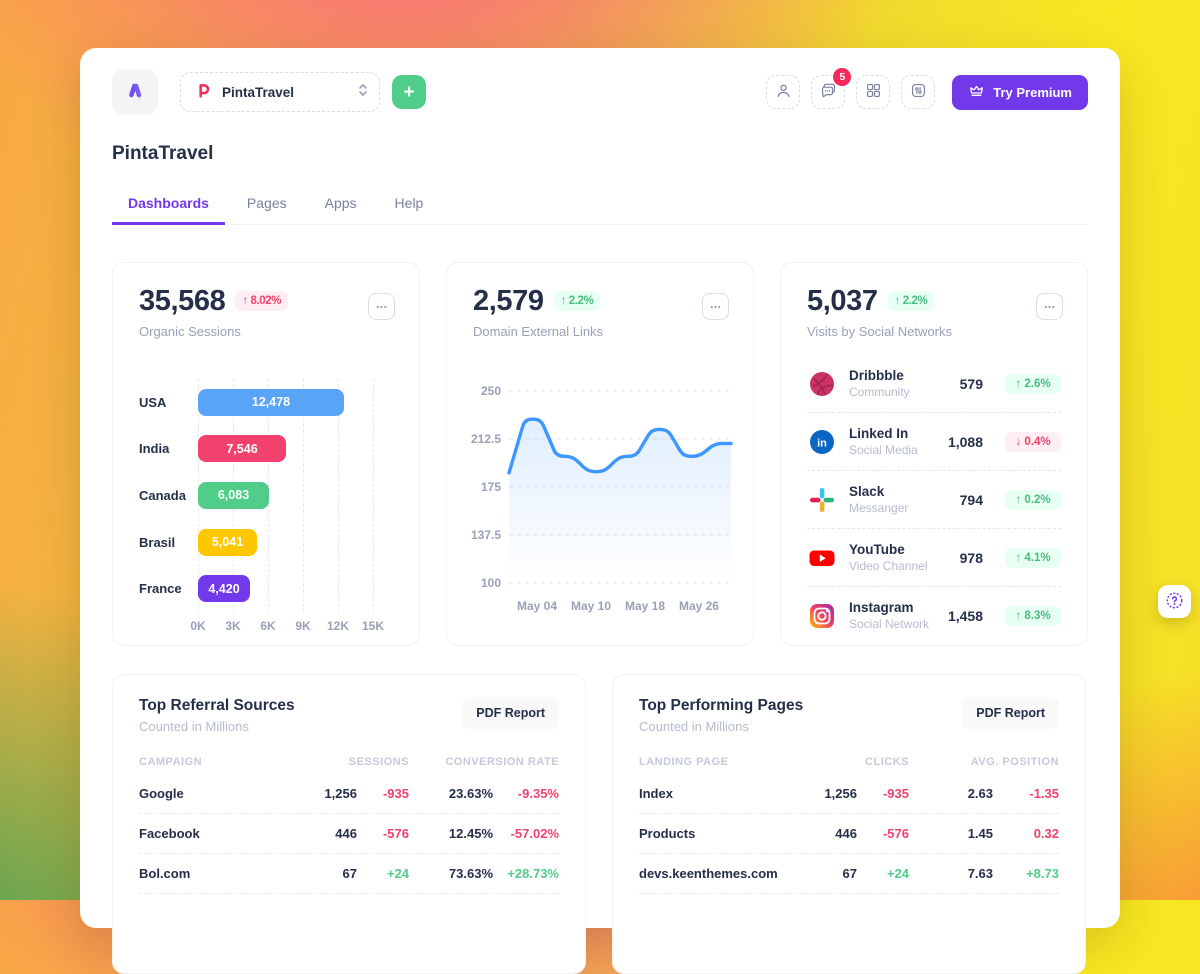  I want to click on column-header: CLICKS, so click(887, 762).